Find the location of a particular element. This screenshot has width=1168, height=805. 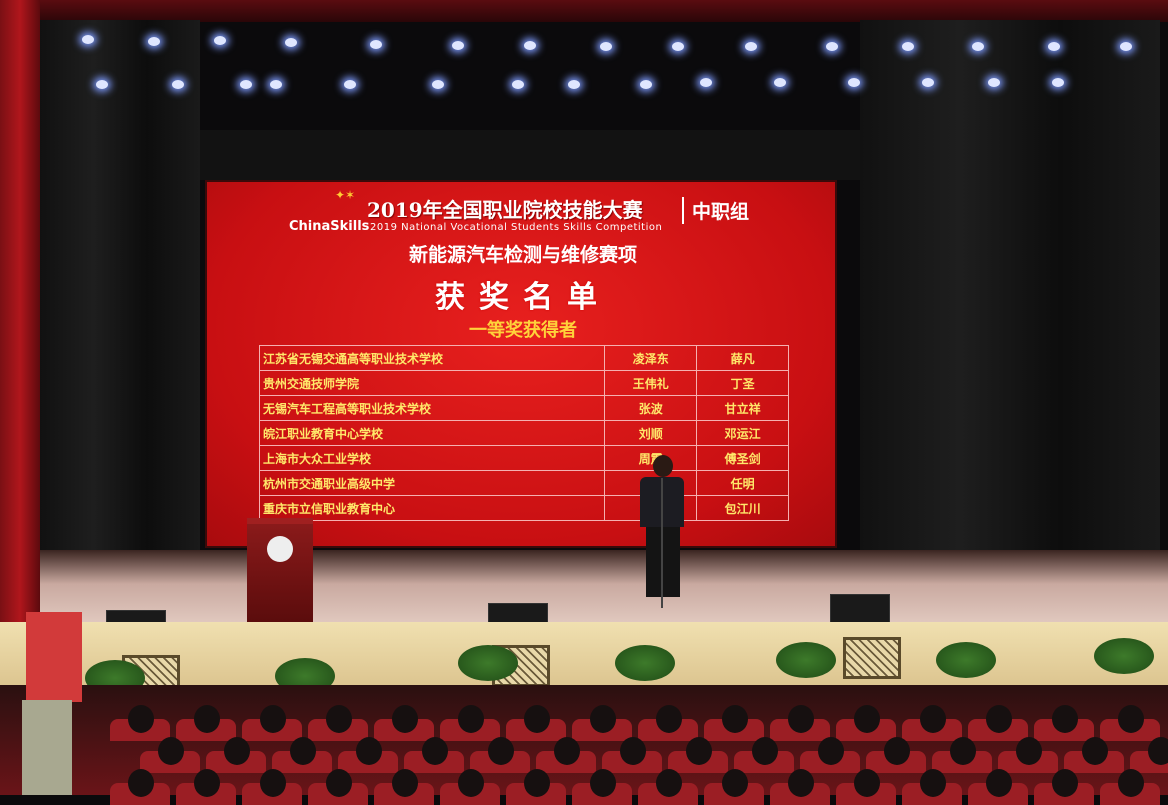

event-title: 新能源汽车检测与维修赛项 is located at coordinates (522, 255).